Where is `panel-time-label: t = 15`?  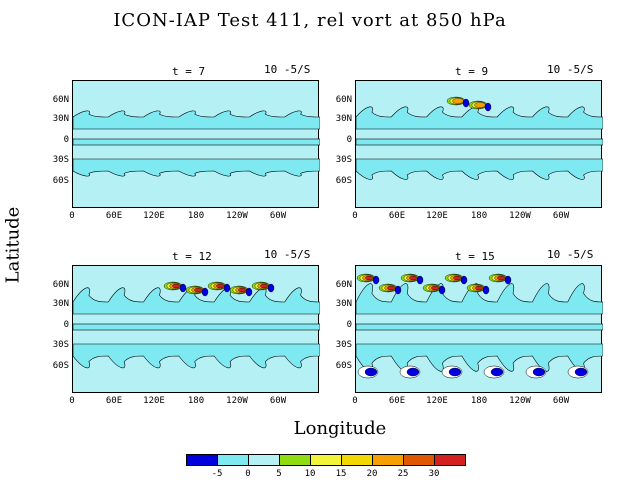
panel-time-label: t = 15 is located at coordinates (475, 256).